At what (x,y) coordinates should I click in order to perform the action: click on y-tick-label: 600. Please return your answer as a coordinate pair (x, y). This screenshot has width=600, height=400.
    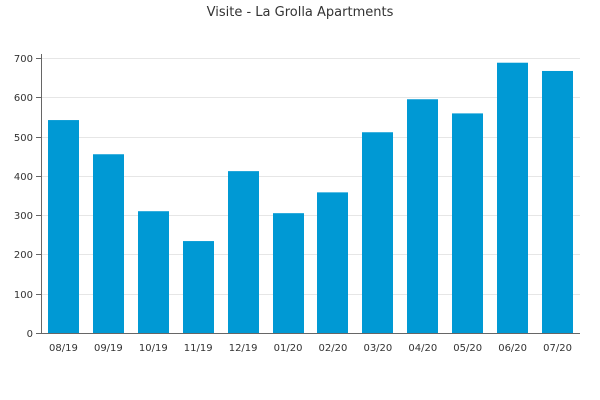
    Looking at the image, I should click on (23, 98).